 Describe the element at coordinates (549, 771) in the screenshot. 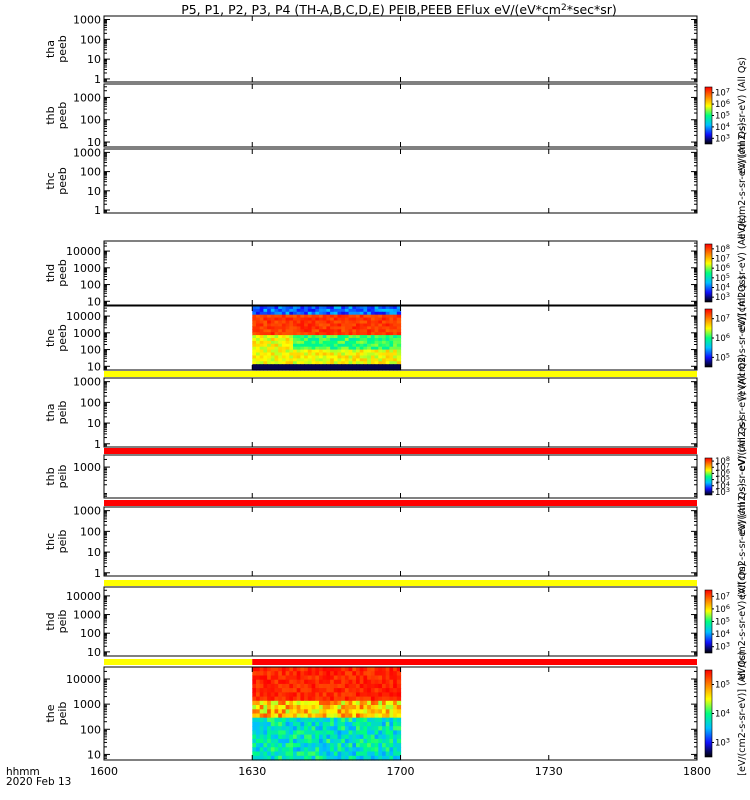

I see `x-tick-label: 1730` at that location.